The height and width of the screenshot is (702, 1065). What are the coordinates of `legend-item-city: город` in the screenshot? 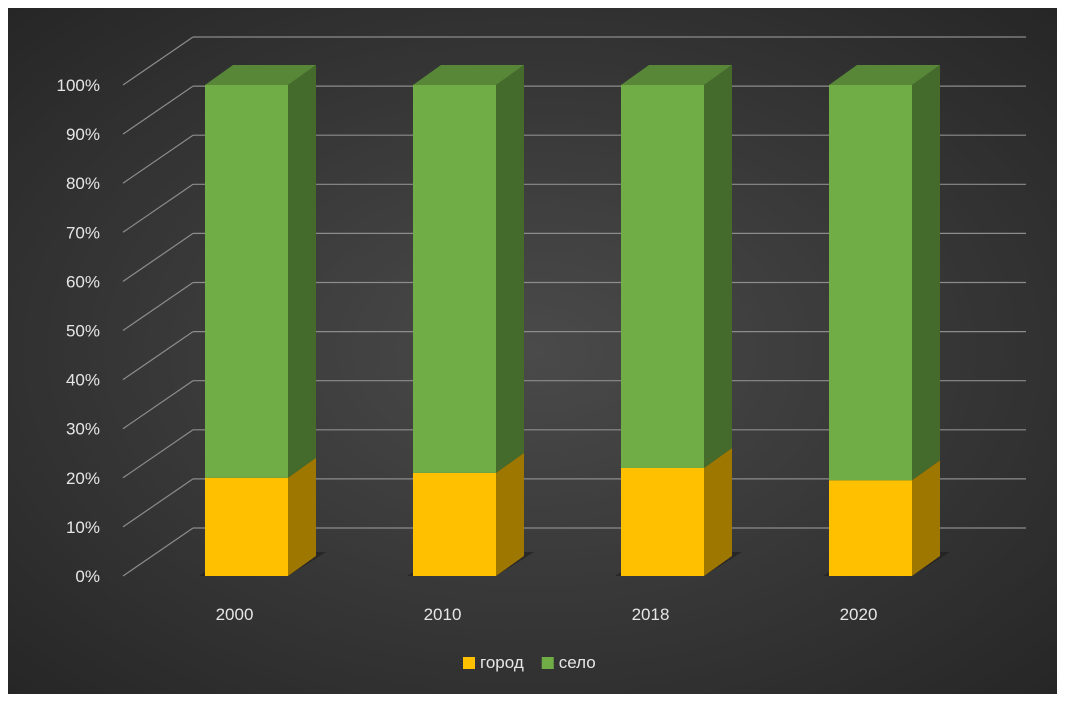 It's located at (493, 662).